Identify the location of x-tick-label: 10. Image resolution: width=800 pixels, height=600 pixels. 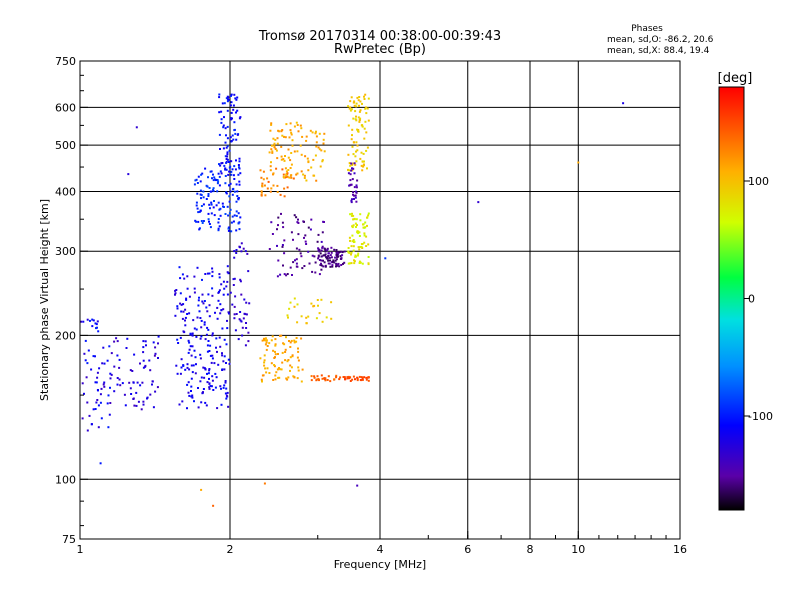
(578, 549).